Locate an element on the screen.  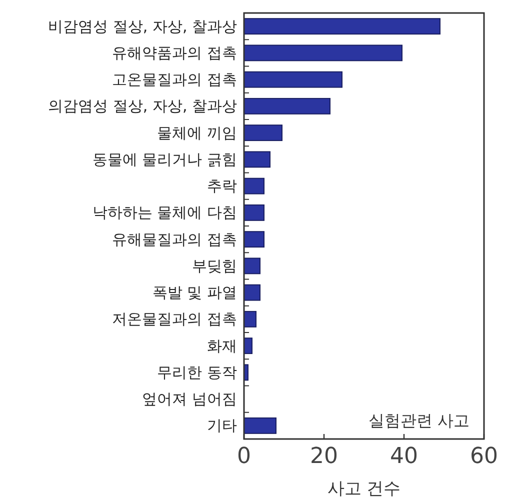
y-tick-label: 동물에 물리거나 긁힘 is located at coordinates (164, 159).